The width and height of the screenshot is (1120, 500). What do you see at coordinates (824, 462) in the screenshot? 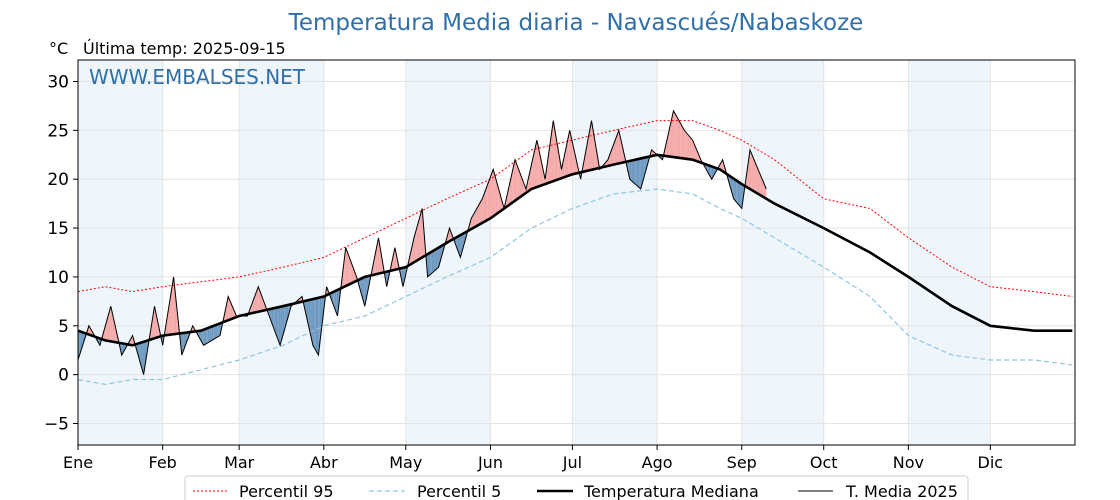
I see `x-tick-label: Oct` at bounding box center [824, 462].